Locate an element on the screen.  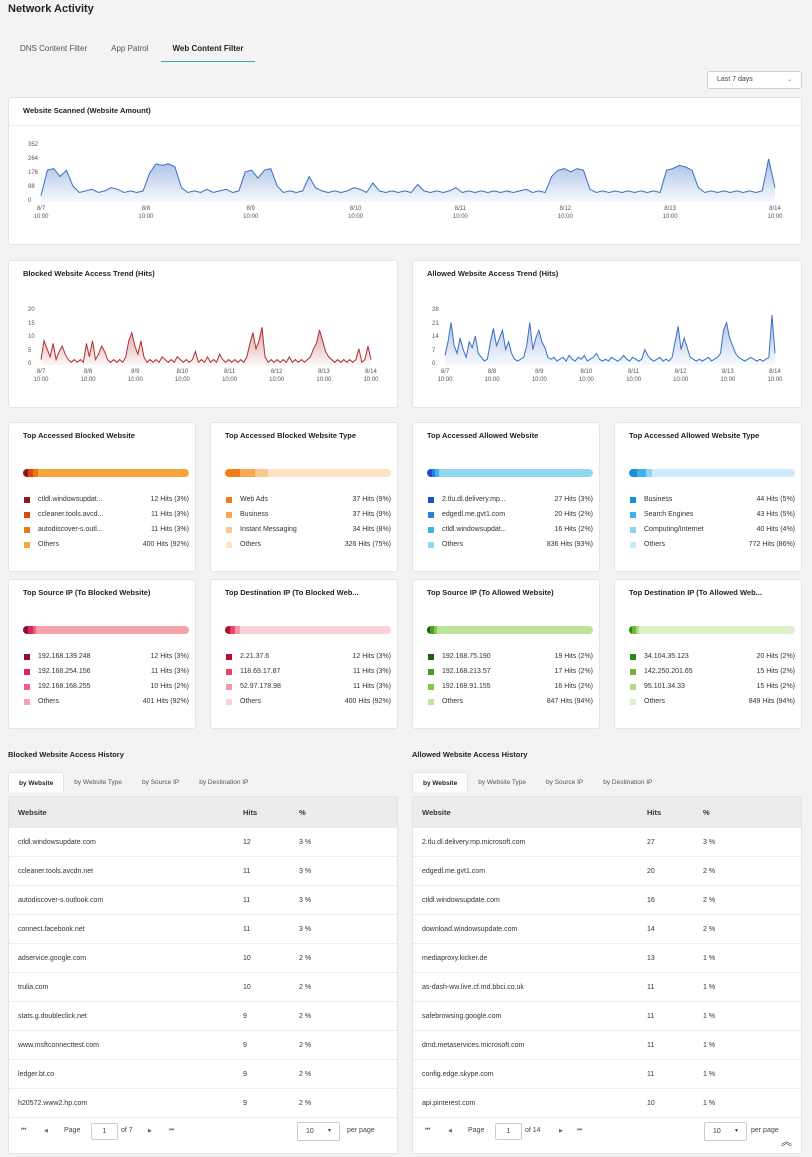
table-cell: 9 is located at coordinates (245, 1103).